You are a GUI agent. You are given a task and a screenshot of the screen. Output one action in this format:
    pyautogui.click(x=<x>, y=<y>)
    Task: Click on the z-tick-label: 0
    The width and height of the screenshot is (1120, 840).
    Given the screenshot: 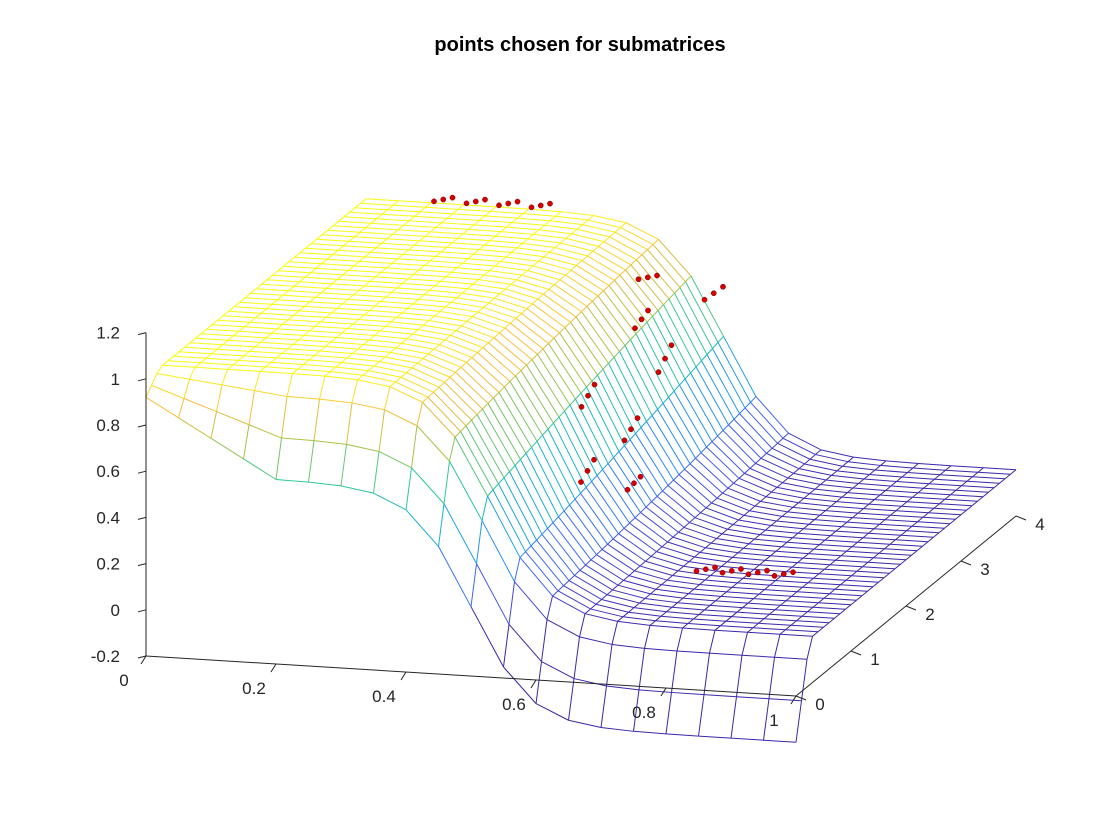 What is the action you would take?
    pyautogui.click(x=115, y=610)
    